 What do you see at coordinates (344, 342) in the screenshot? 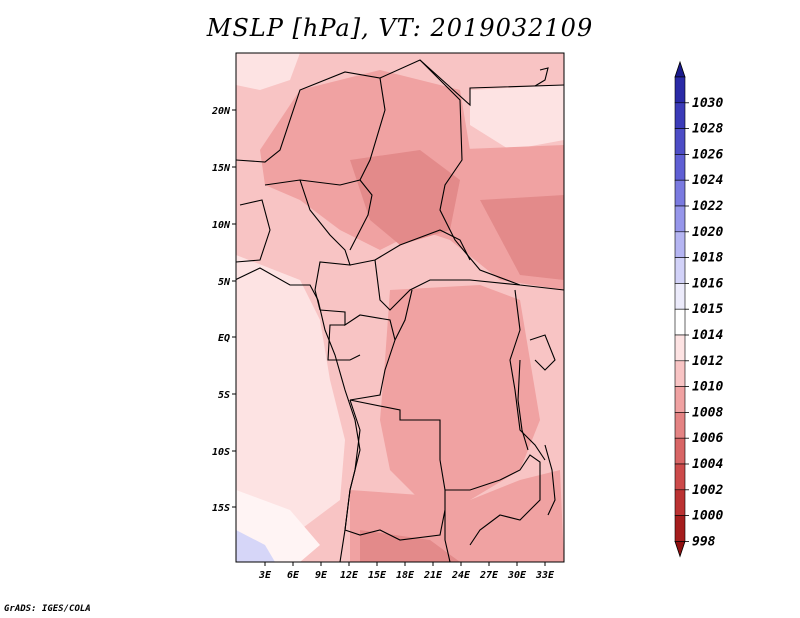
I see `gabon-inner-border` at bounding box center [344, 342].